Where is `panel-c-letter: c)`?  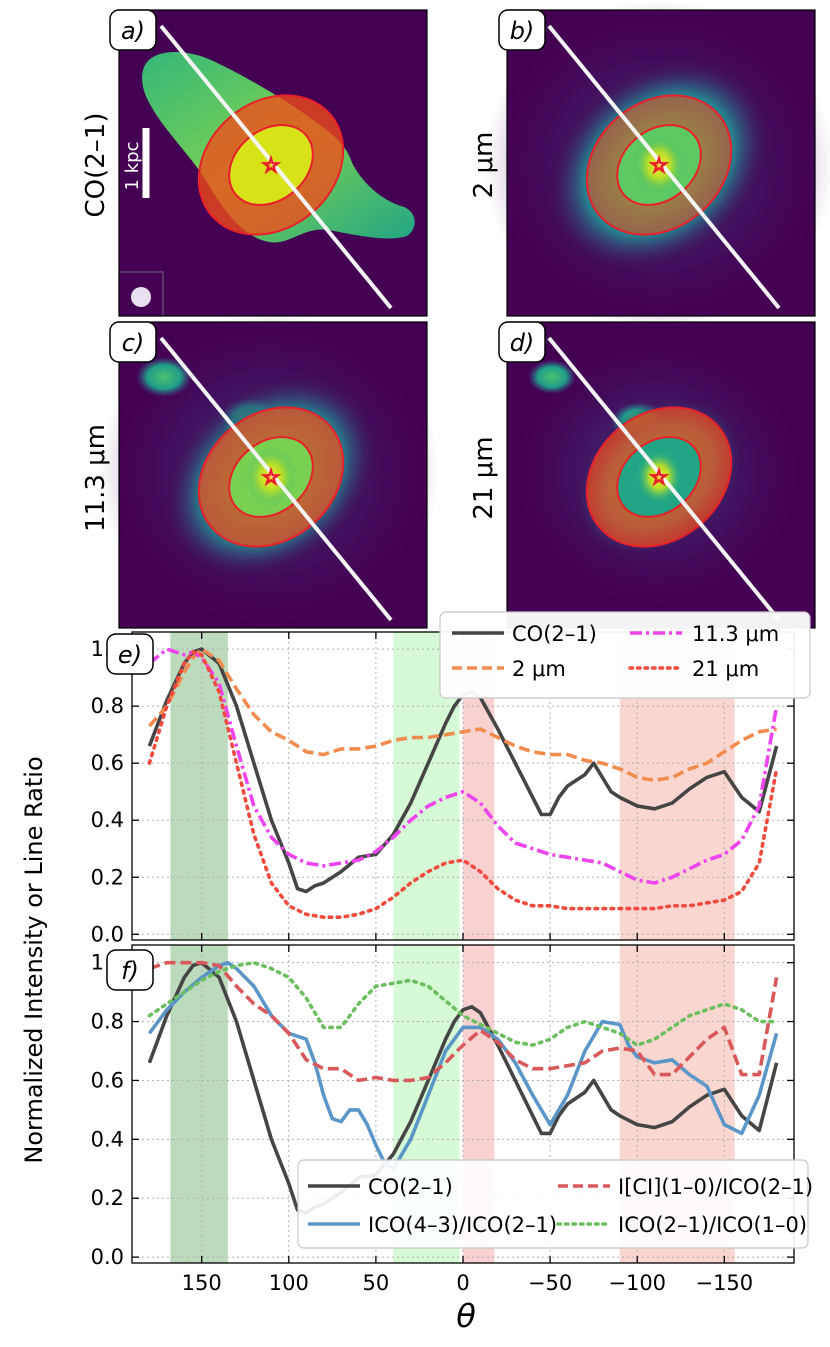
panel-c-letter: c) is located at coordinates (133, 343).